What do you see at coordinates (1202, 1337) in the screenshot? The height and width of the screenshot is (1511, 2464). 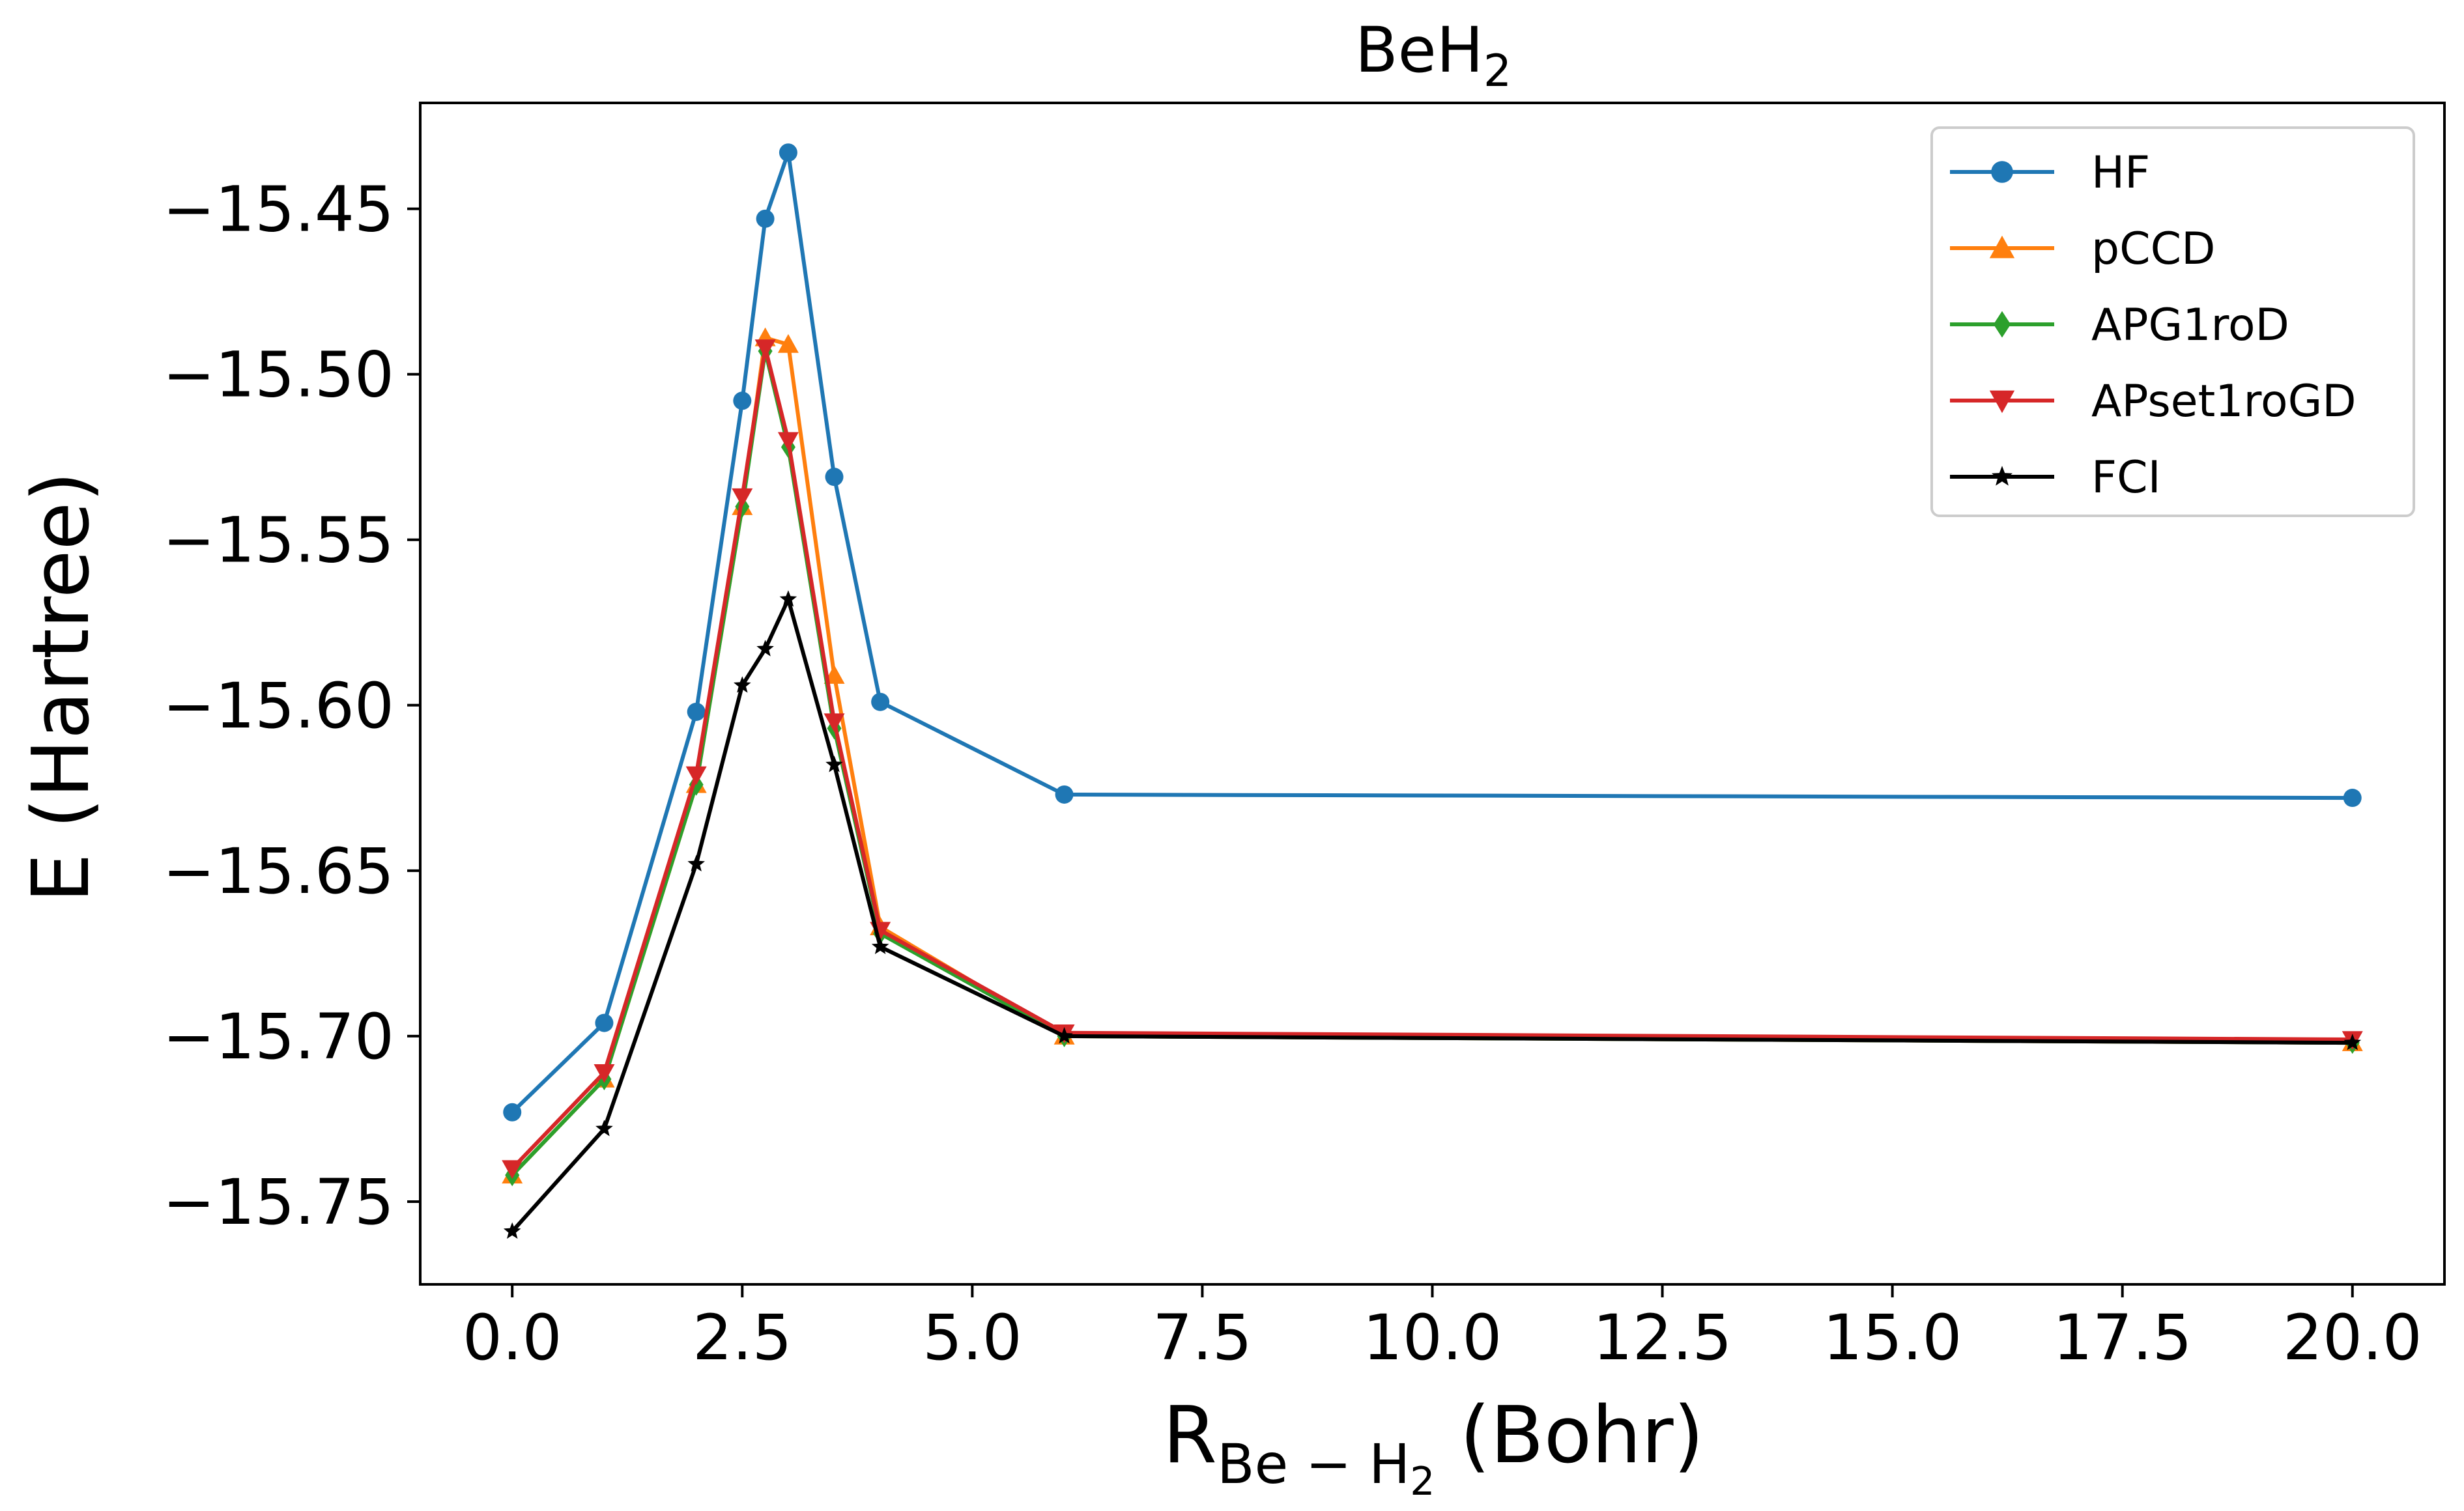 I see `x-tick-label: 7.5` at bounding box center [1202, 1337].